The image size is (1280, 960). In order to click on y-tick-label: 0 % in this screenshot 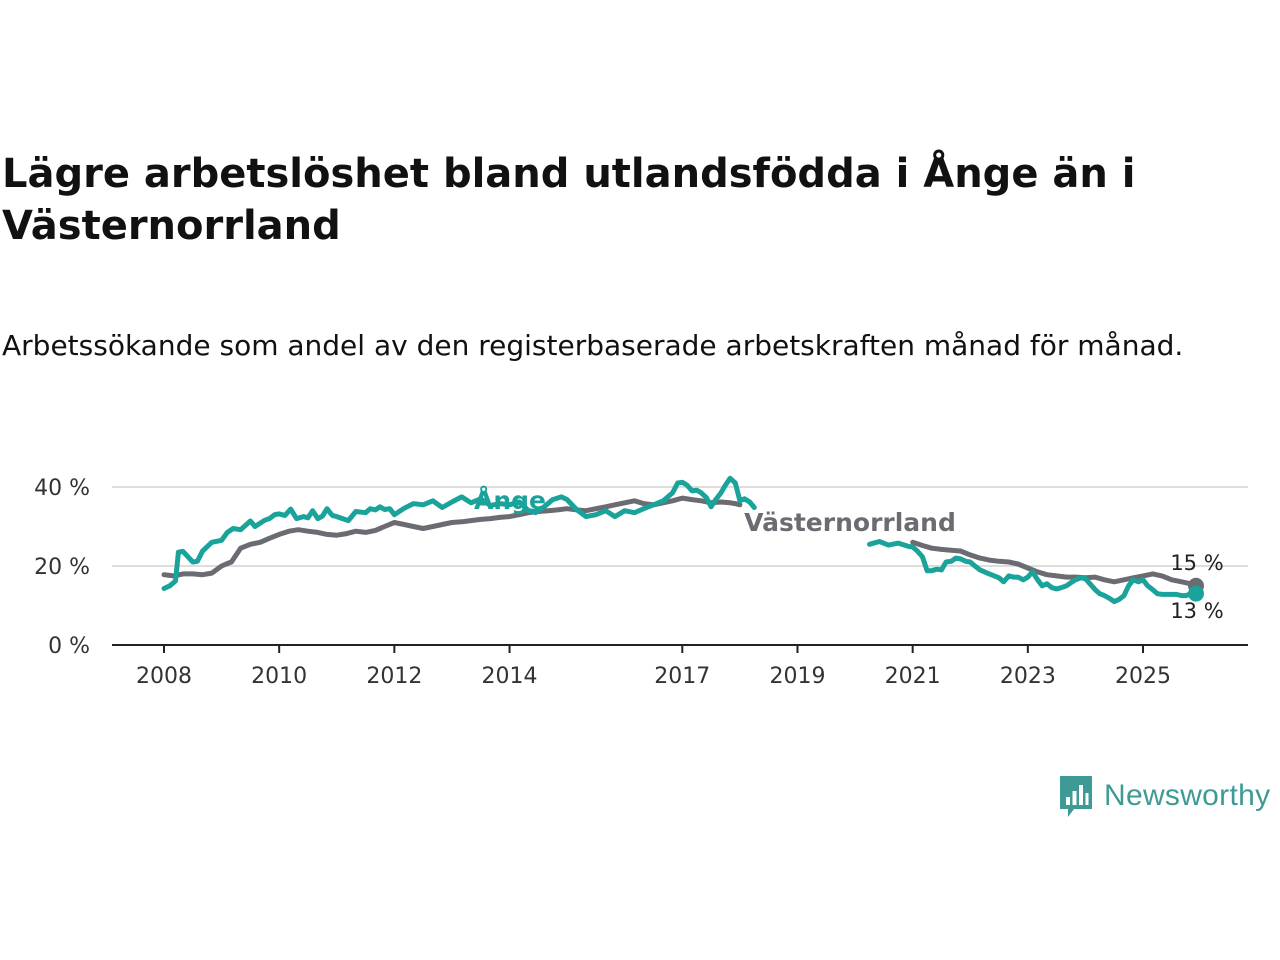, I will do `click(69, 646)`.